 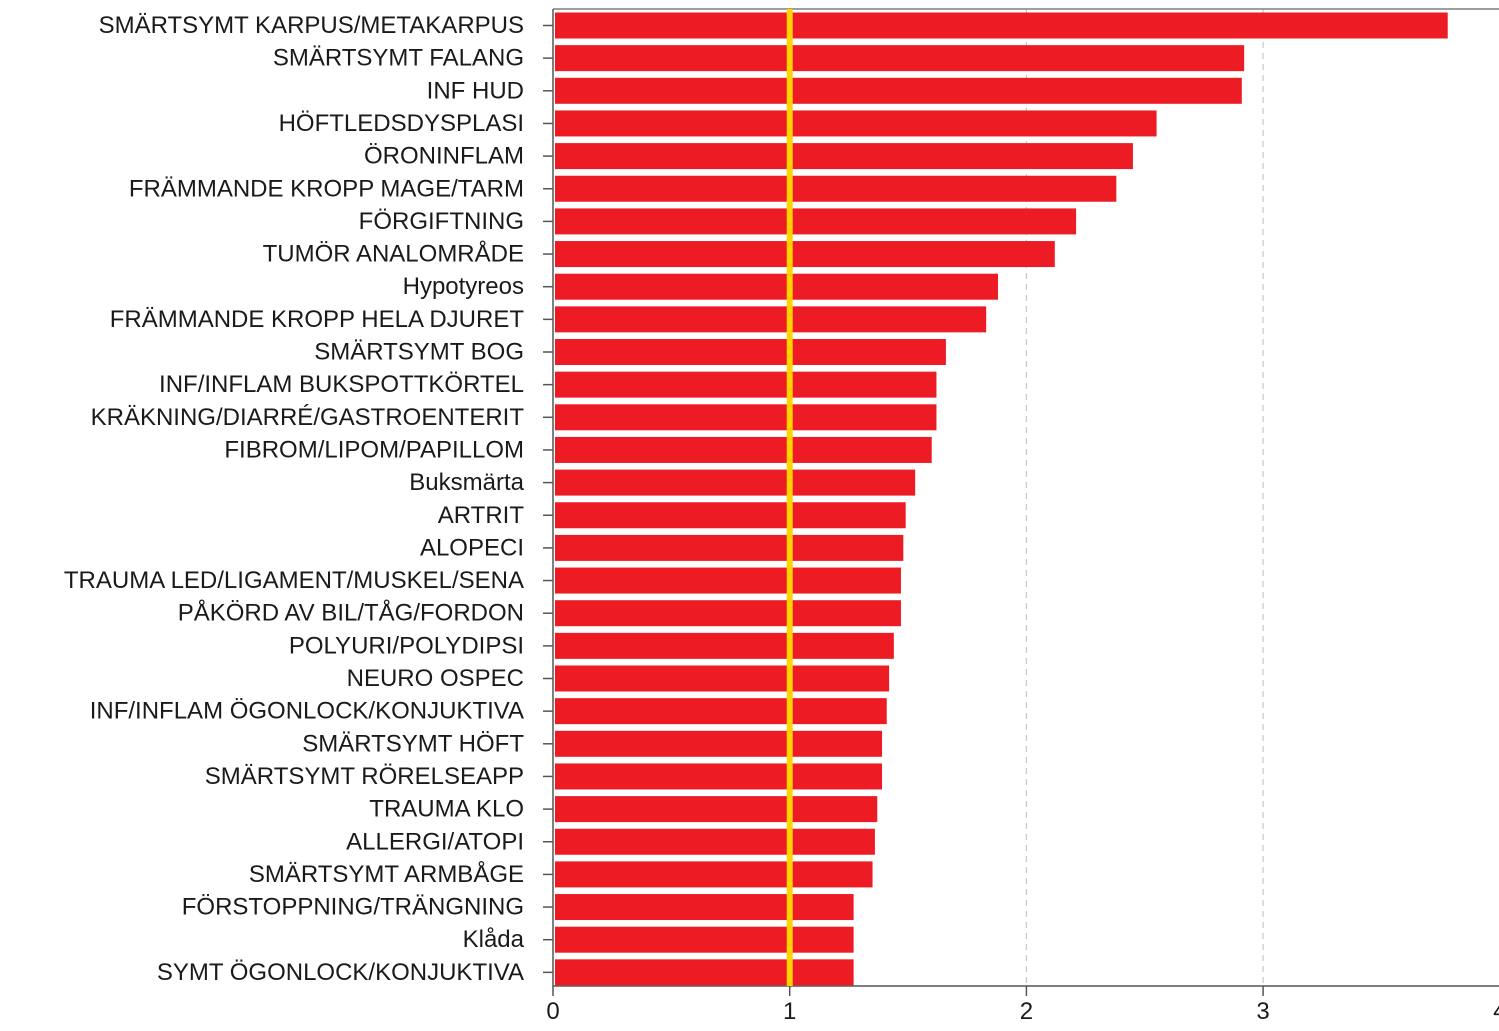 I want to click on category-label: INF/INFLAM ÖGONLOCK/KONJUKTIVA, so click(x=307, y=711).